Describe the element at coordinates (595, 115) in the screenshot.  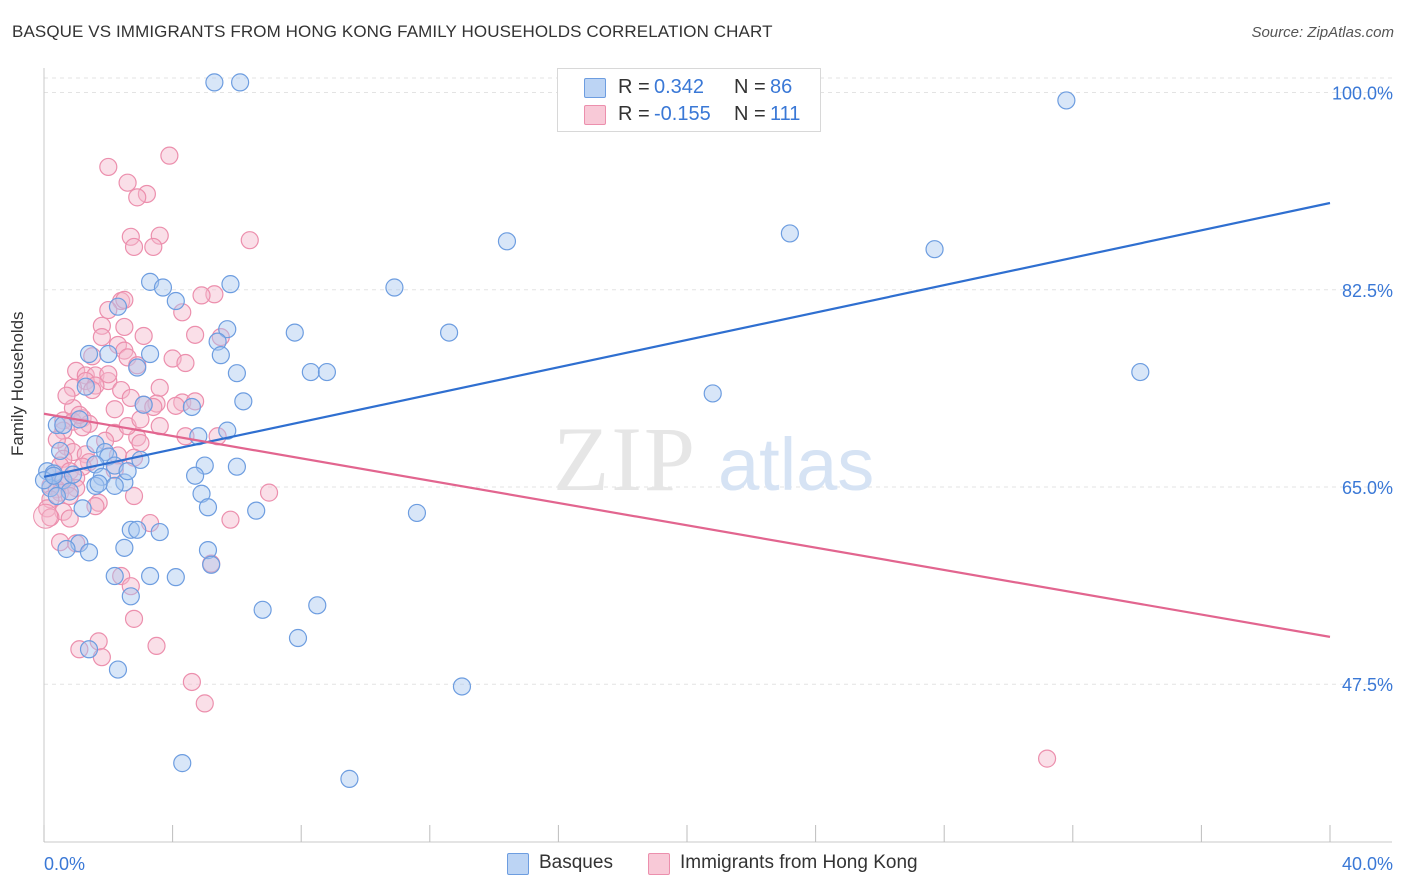
I see `legend-swatch-hong-kong` at that location.